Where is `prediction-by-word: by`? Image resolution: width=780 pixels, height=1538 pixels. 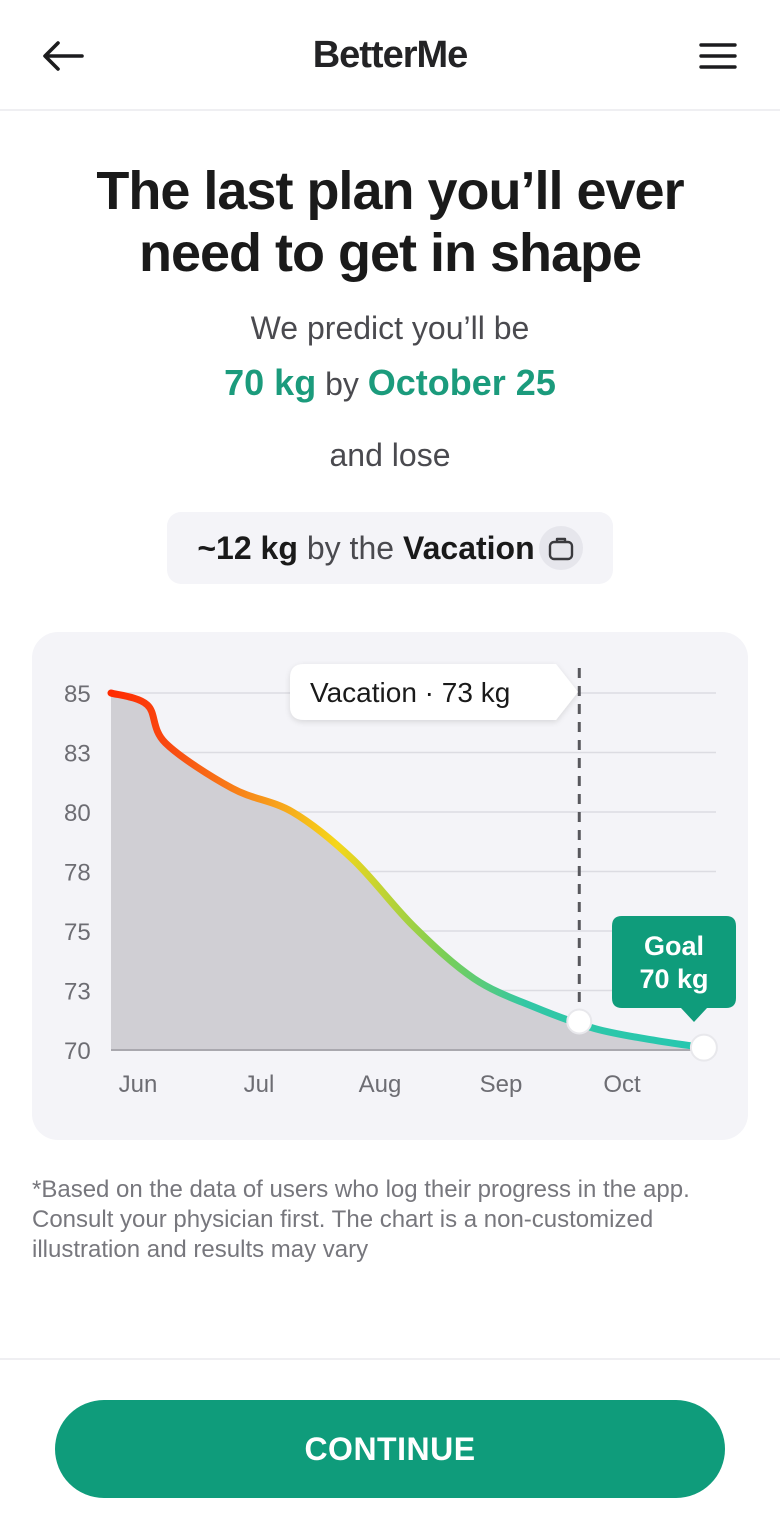
prediction-by-word: by is located at coordinates (342, 384).